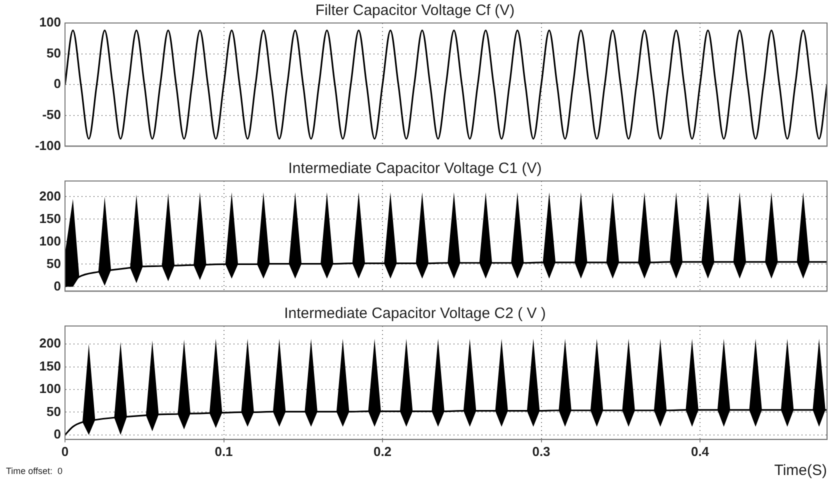 The width and height of the screenshot is (828, 480). Describe the element at coordinates (47, 145) in the screenshot. I see `y-tick-label: -100` at that location.